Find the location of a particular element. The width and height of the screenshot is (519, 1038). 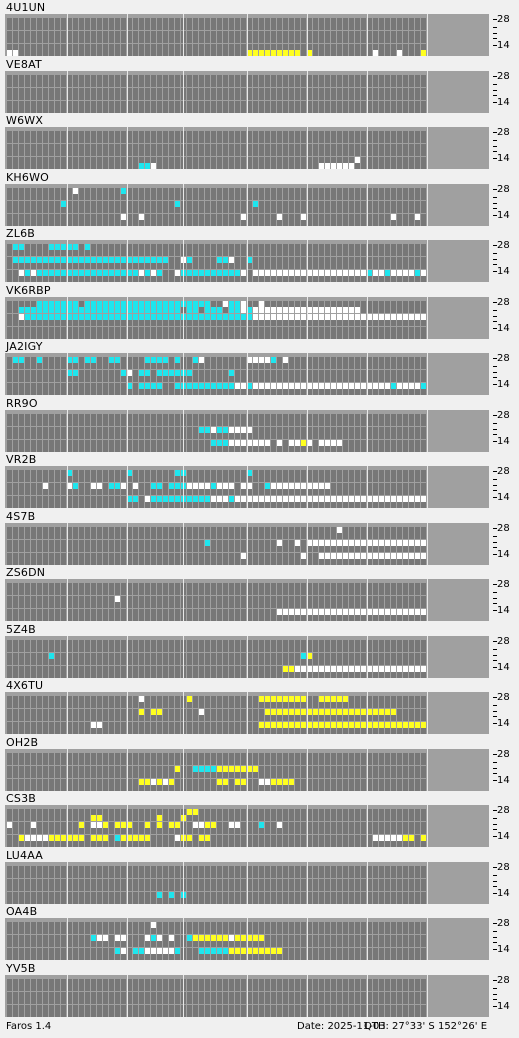

station-rr9o: RR9O 28 14 is located at coordinates (259, 424).